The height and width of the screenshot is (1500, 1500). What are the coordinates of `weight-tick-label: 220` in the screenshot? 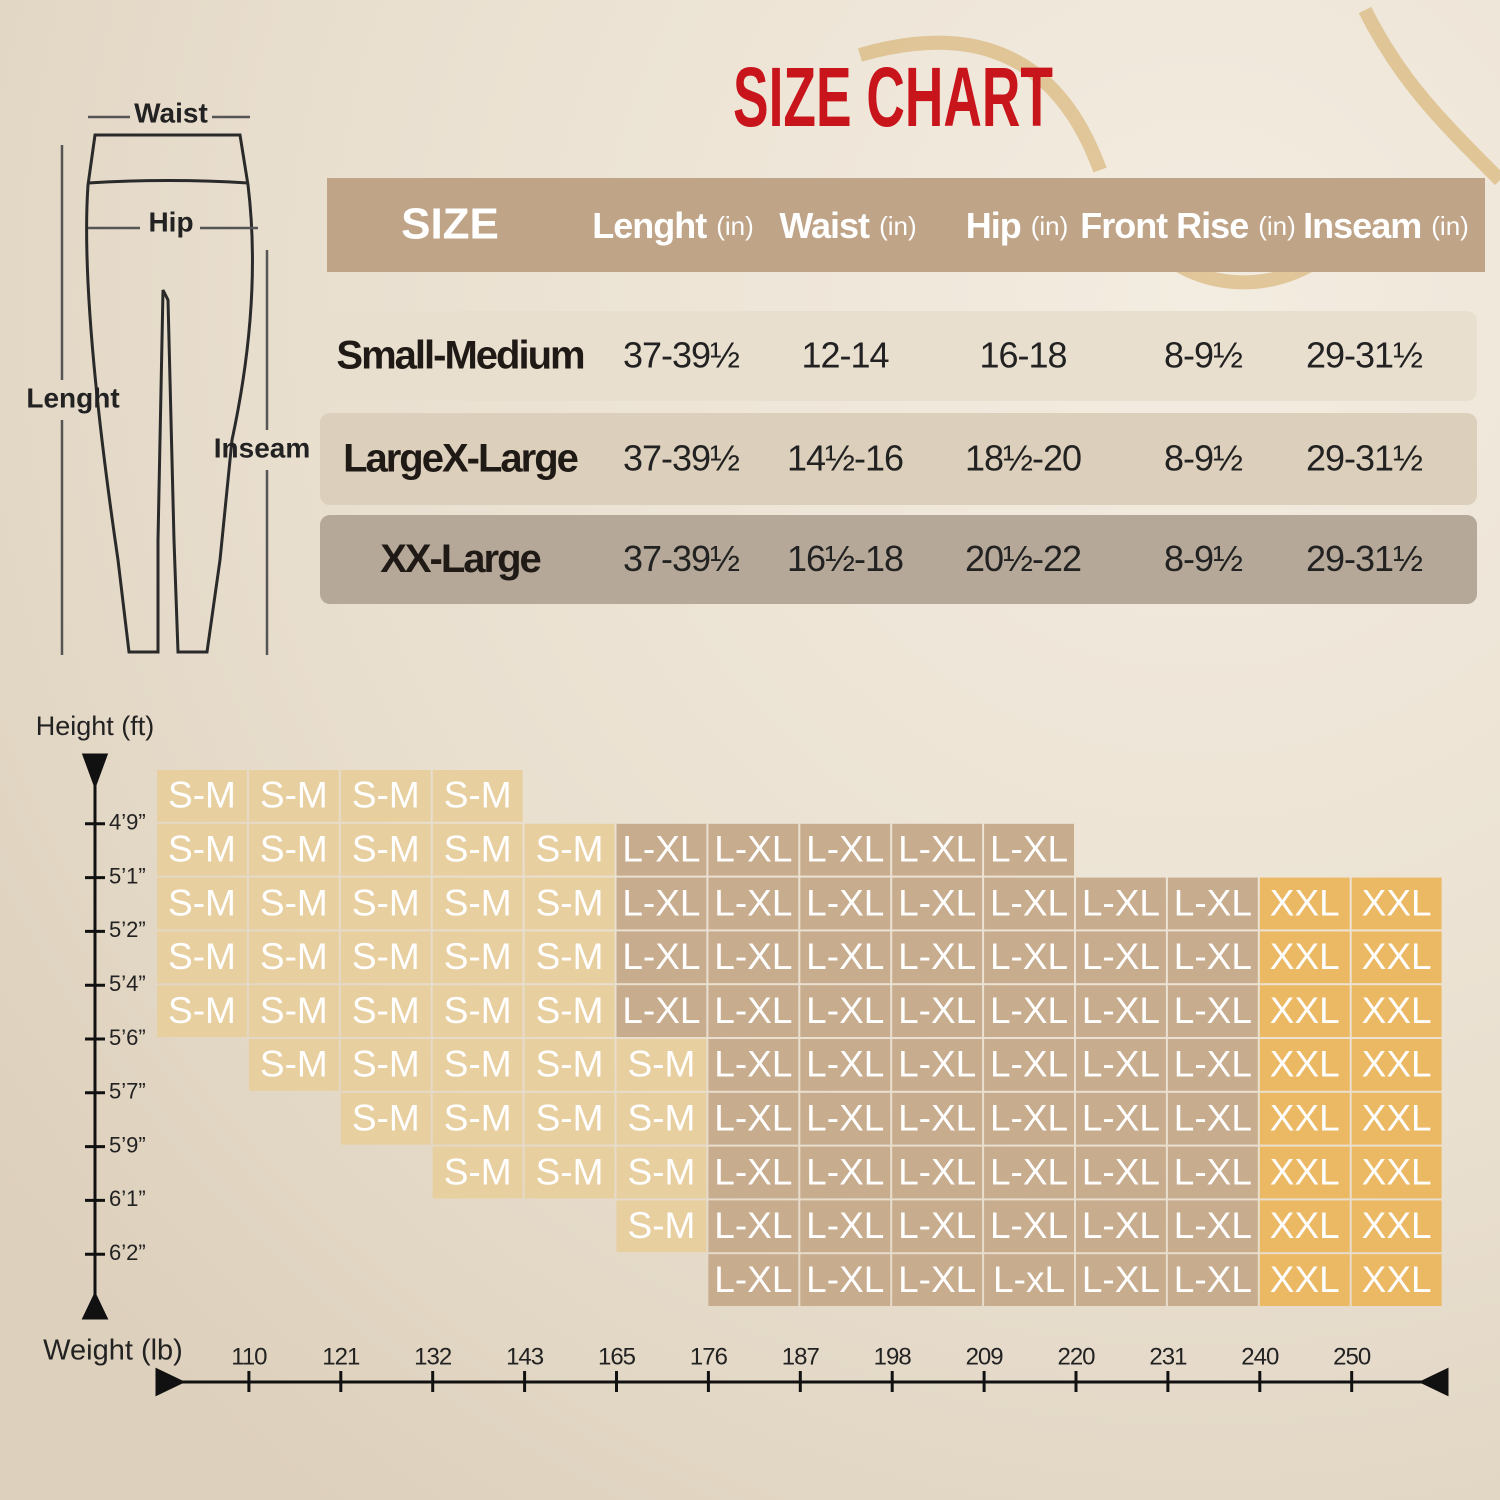 It's located at (1076, 1356).